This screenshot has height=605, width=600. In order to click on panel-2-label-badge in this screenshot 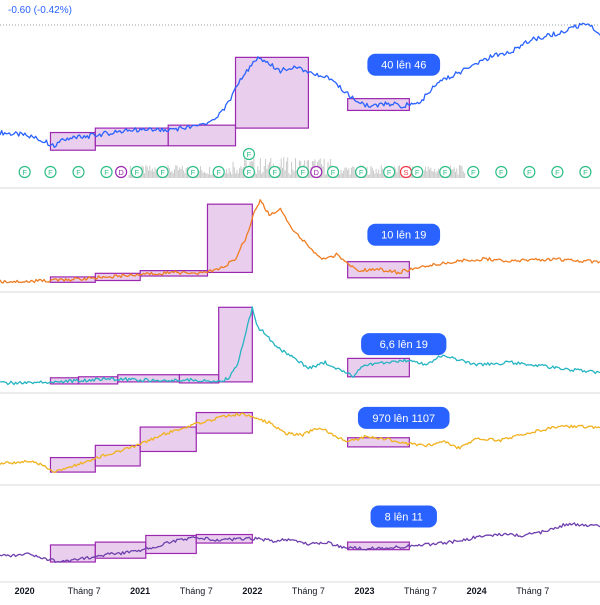, I will do `click(404, 234)`.